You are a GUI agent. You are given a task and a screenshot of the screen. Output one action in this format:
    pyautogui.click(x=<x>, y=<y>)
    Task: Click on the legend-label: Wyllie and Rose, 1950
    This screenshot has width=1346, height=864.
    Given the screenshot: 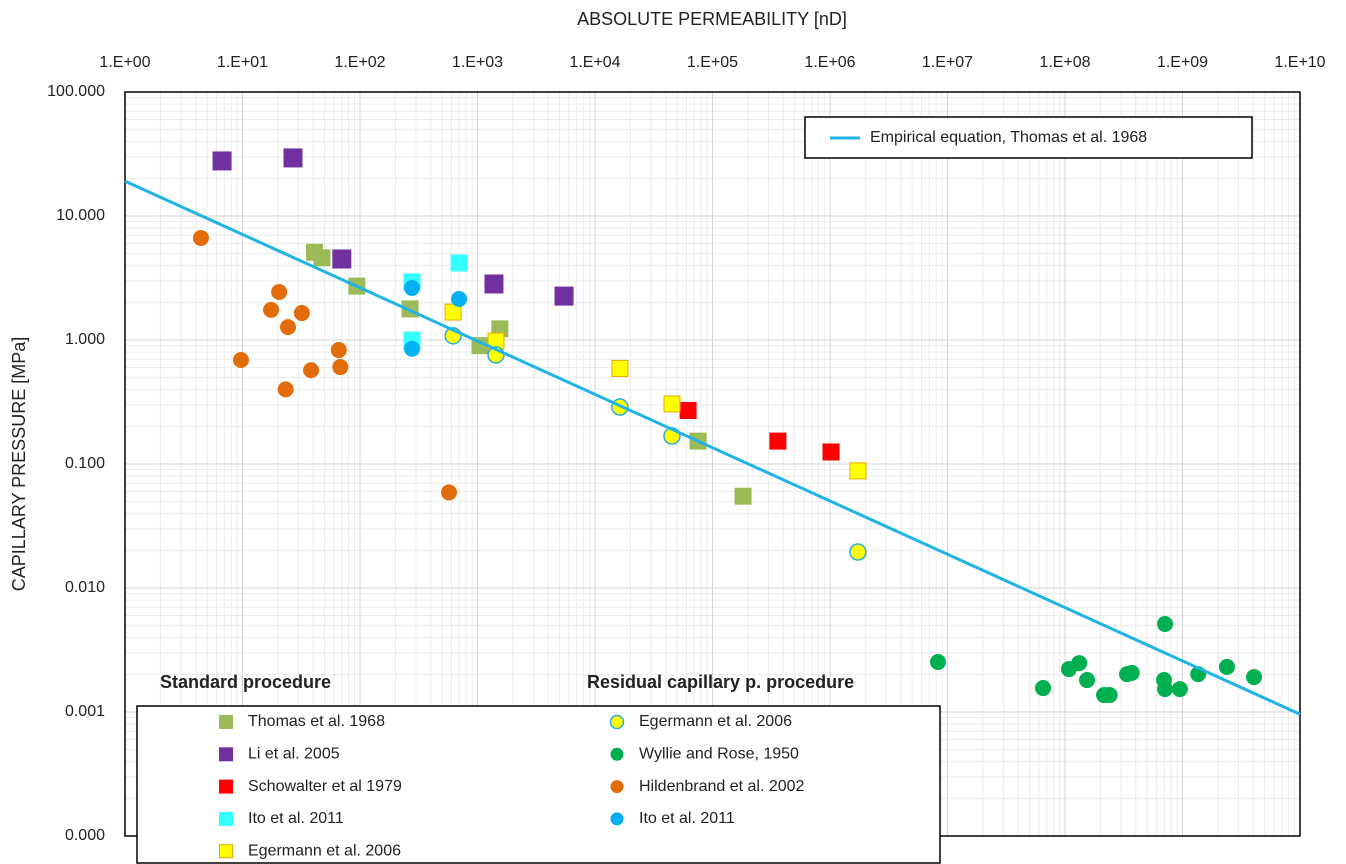 What is the action you would take?
    pyautogui.click(x=719, y=754)
    